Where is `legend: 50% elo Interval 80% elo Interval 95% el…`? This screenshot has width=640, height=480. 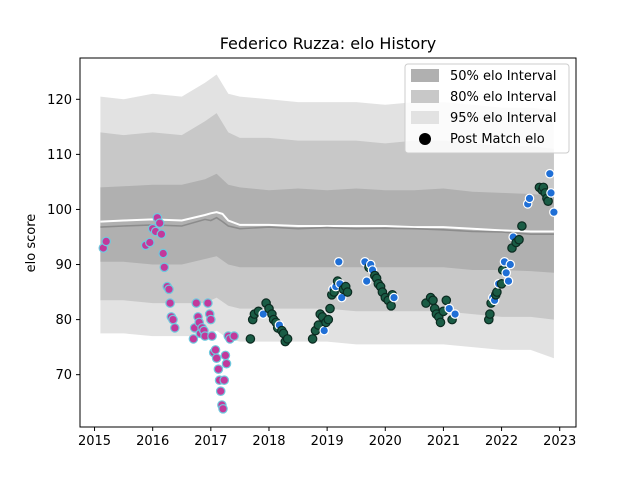
legend: 50% elo Interval 80% elo Interval 95% el… is located at coordinates (487, 108).